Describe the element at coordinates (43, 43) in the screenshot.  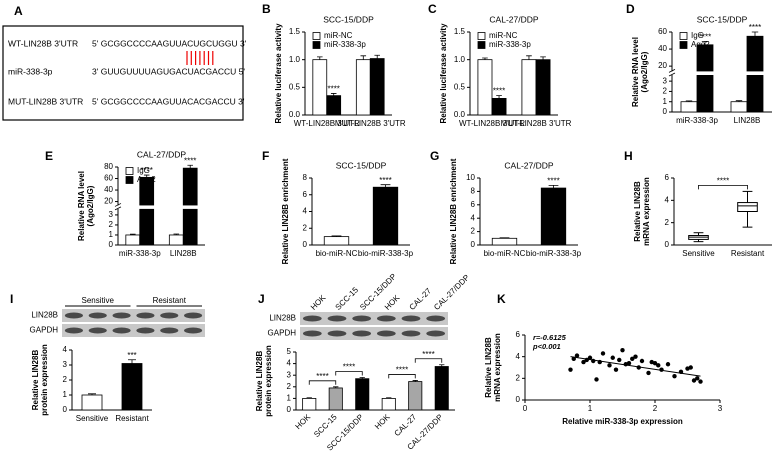
I see `sequence-name: WT-LIN28B 3'UTR` at that location.